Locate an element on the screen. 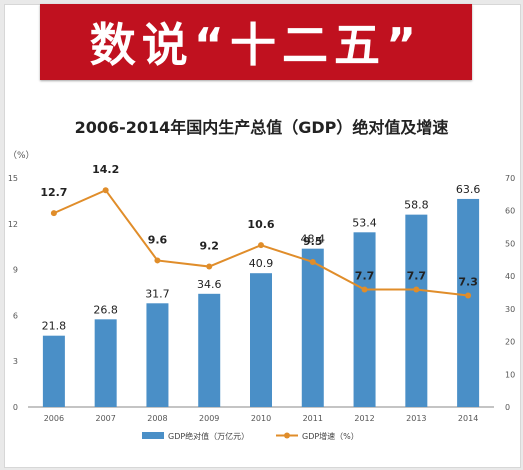  y-right-tick-0: 0 is located at coordinates (507, 407).